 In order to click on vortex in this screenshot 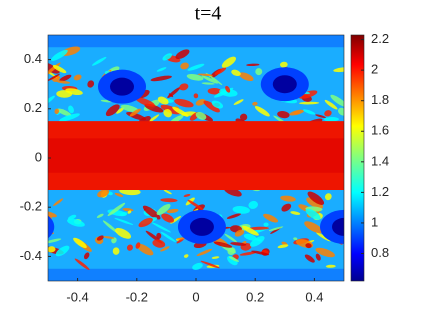, I will do `click(51, 227)`.